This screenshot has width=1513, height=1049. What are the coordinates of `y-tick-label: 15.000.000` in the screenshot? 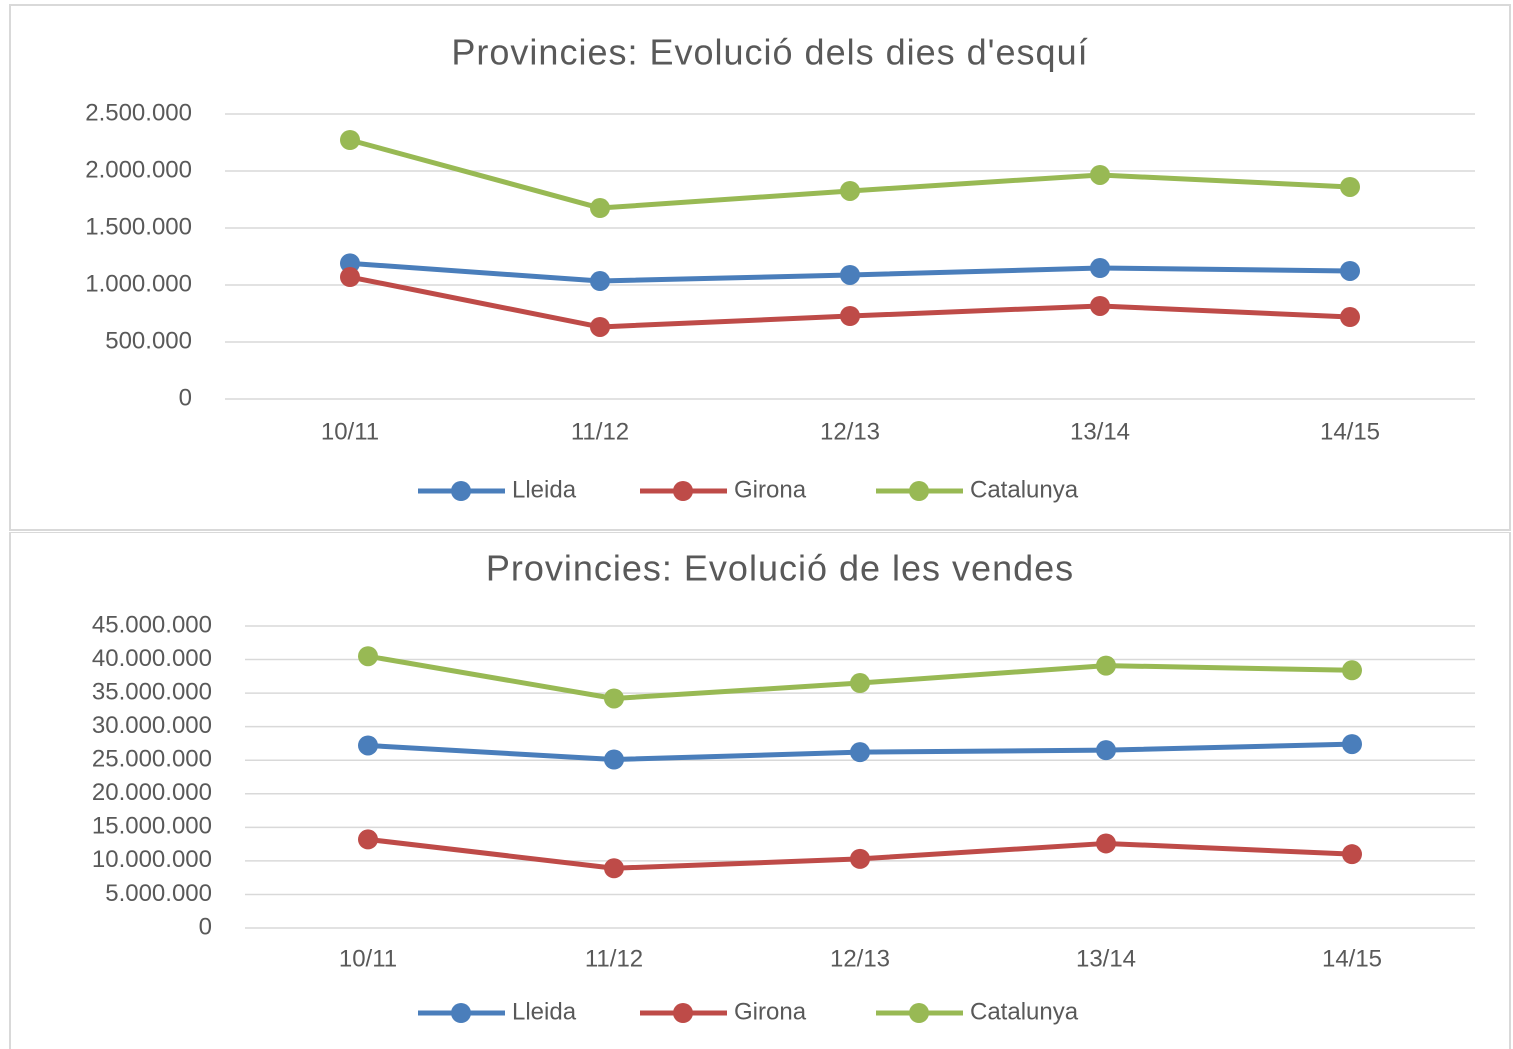 It's located at (152, 826).